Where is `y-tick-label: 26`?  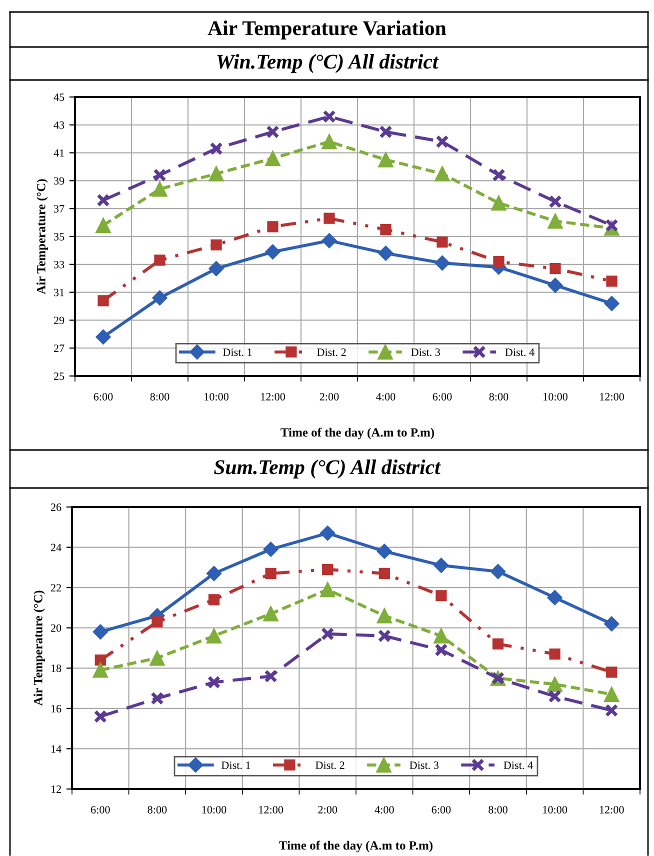 y-tick-label: 26 is located at coordinates (56, 507).